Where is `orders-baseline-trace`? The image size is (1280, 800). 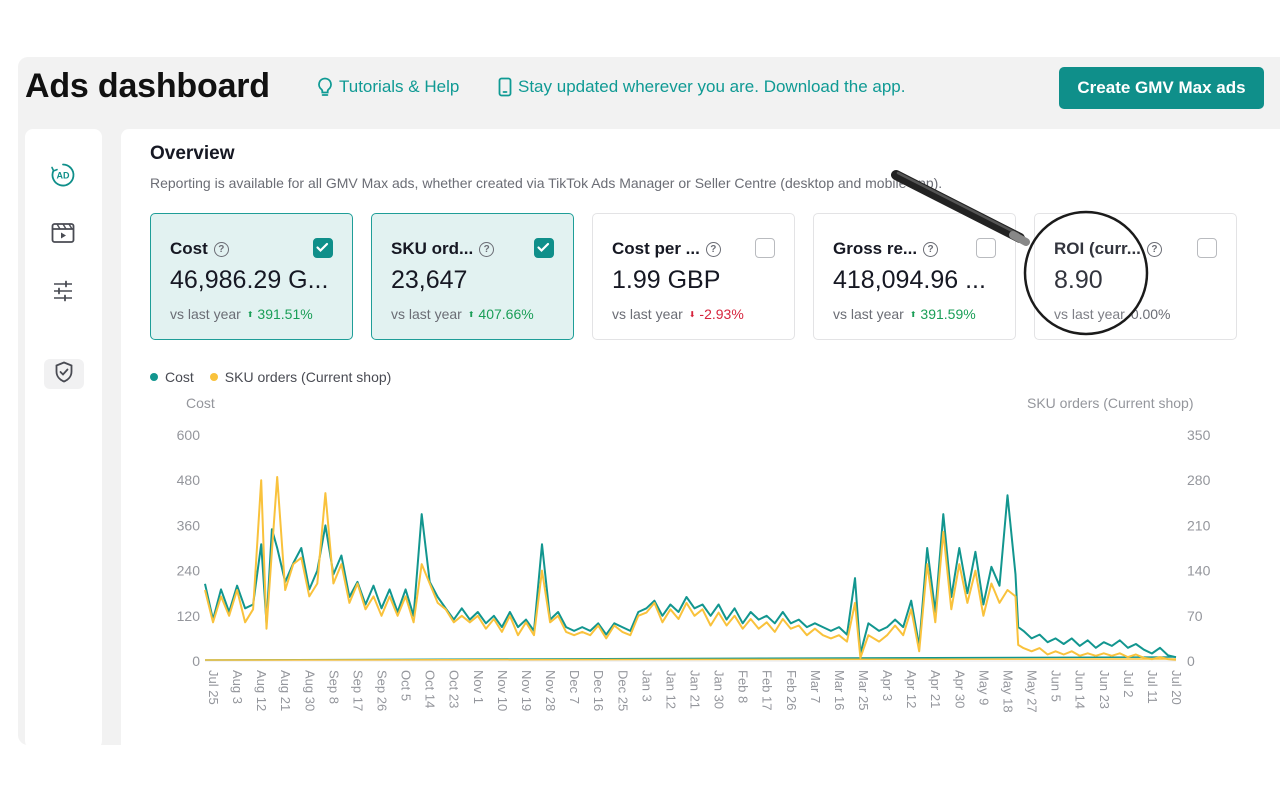
orders-baseline-trace is located at coordinates (690, 659).